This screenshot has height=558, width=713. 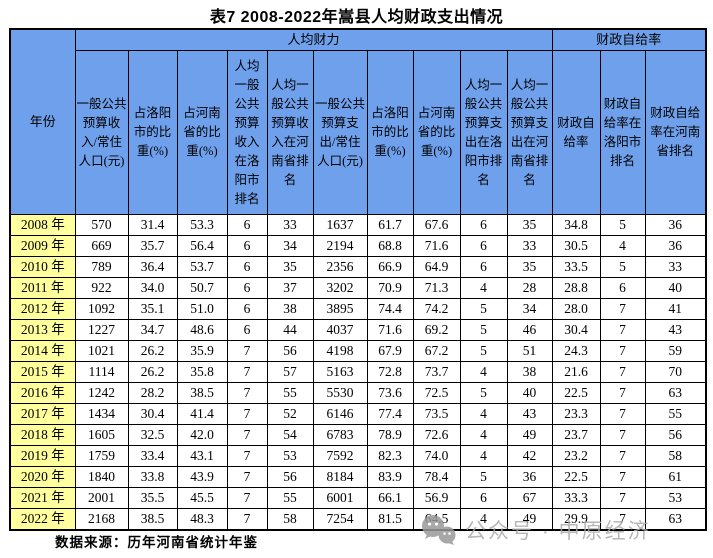 I want to click on data-cell: 35, so click(x=529, y=225).